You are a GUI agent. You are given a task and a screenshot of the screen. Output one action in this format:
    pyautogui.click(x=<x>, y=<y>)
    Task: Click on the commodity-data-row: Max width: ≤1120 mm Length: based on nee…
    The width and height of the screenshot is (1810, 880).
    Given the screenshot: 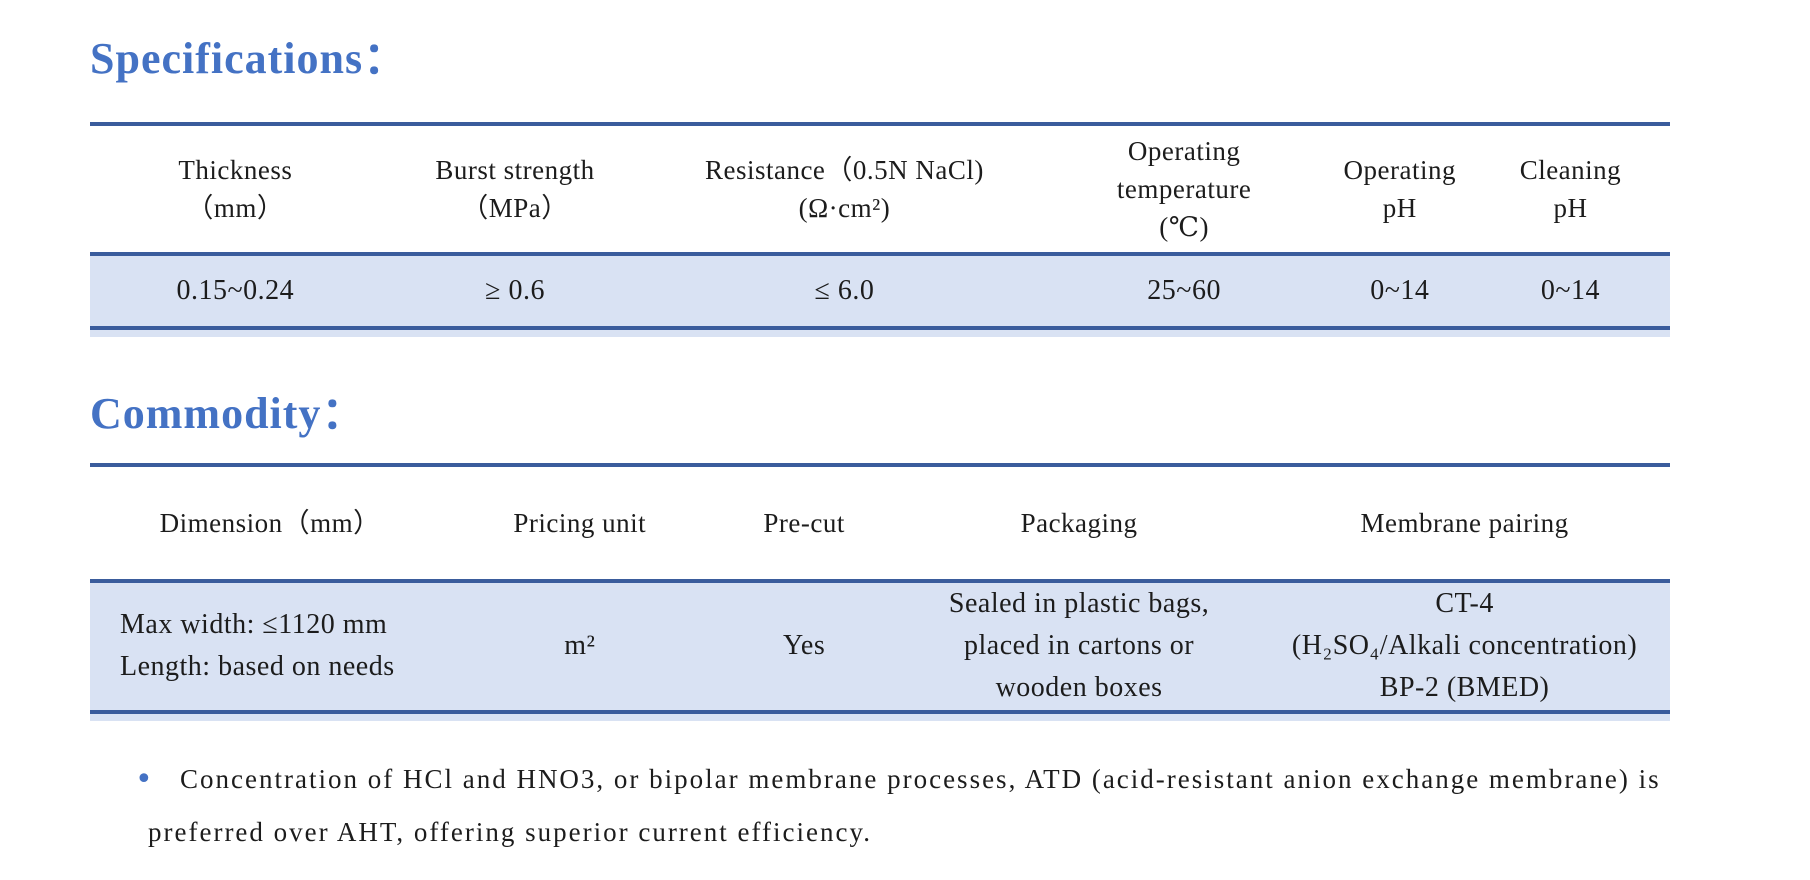 What is the action you would take?
    pyautogui.click(x=880, y=650)
    